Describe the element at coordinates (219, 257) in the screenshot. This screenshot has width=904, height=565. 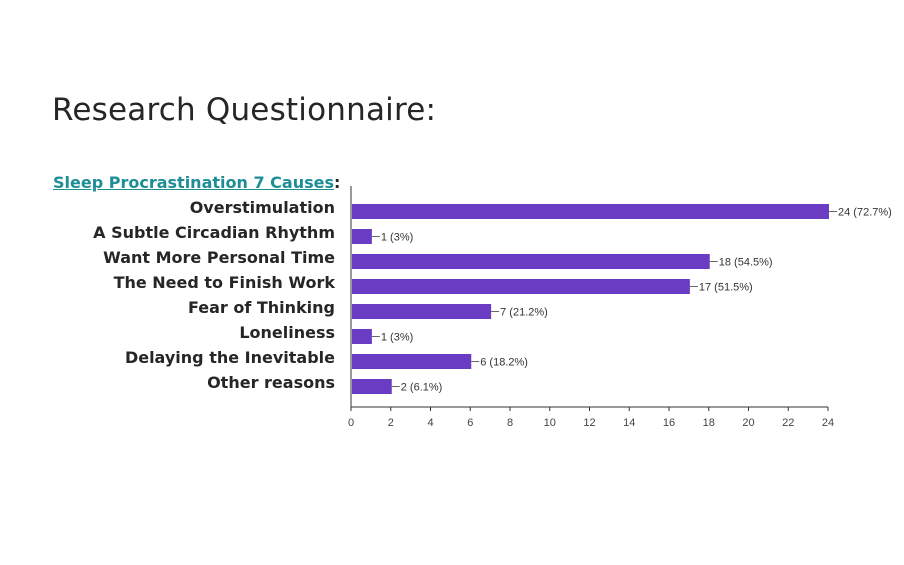
I see `category-label: Want More Personal Time` at that location.